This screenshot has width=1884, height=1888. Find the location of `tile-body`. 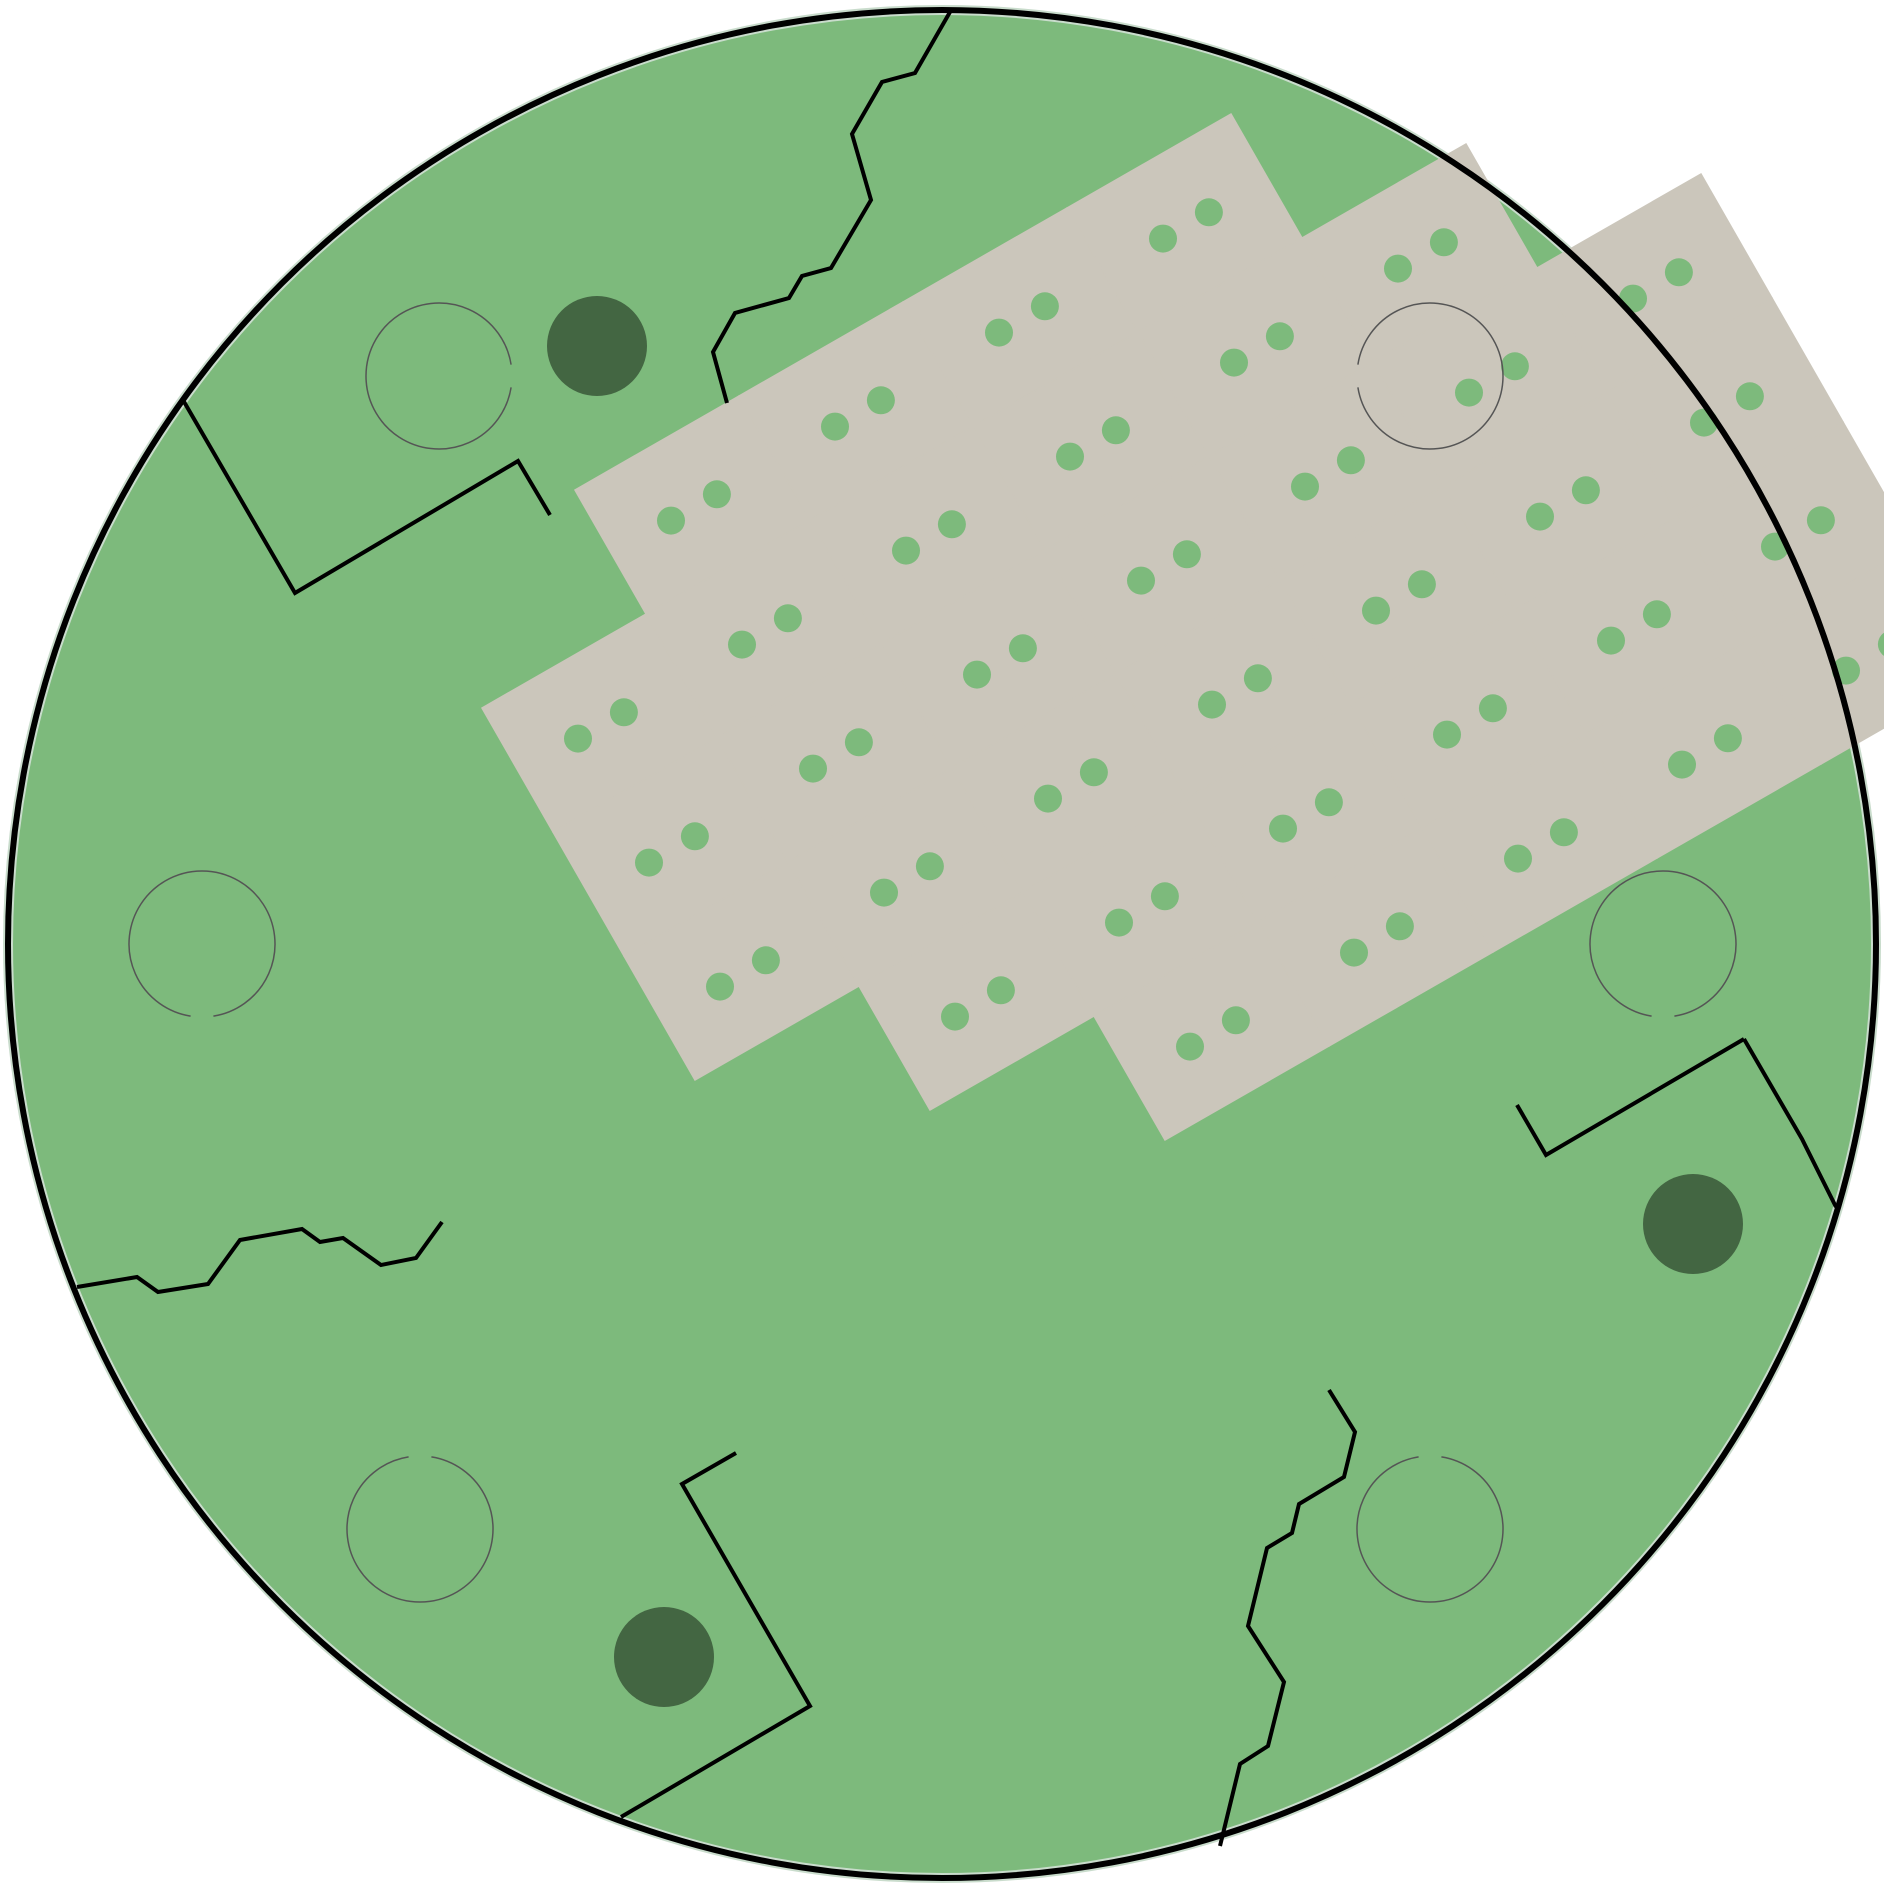

tile-body is located at coordinates (1816, 664).